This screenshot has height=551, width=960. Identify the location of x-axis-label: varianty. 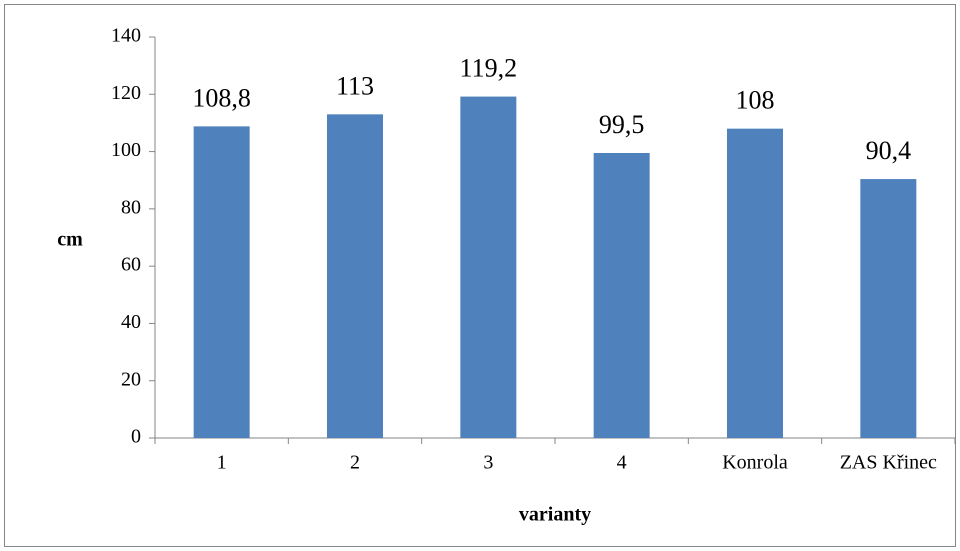
(555, 515).